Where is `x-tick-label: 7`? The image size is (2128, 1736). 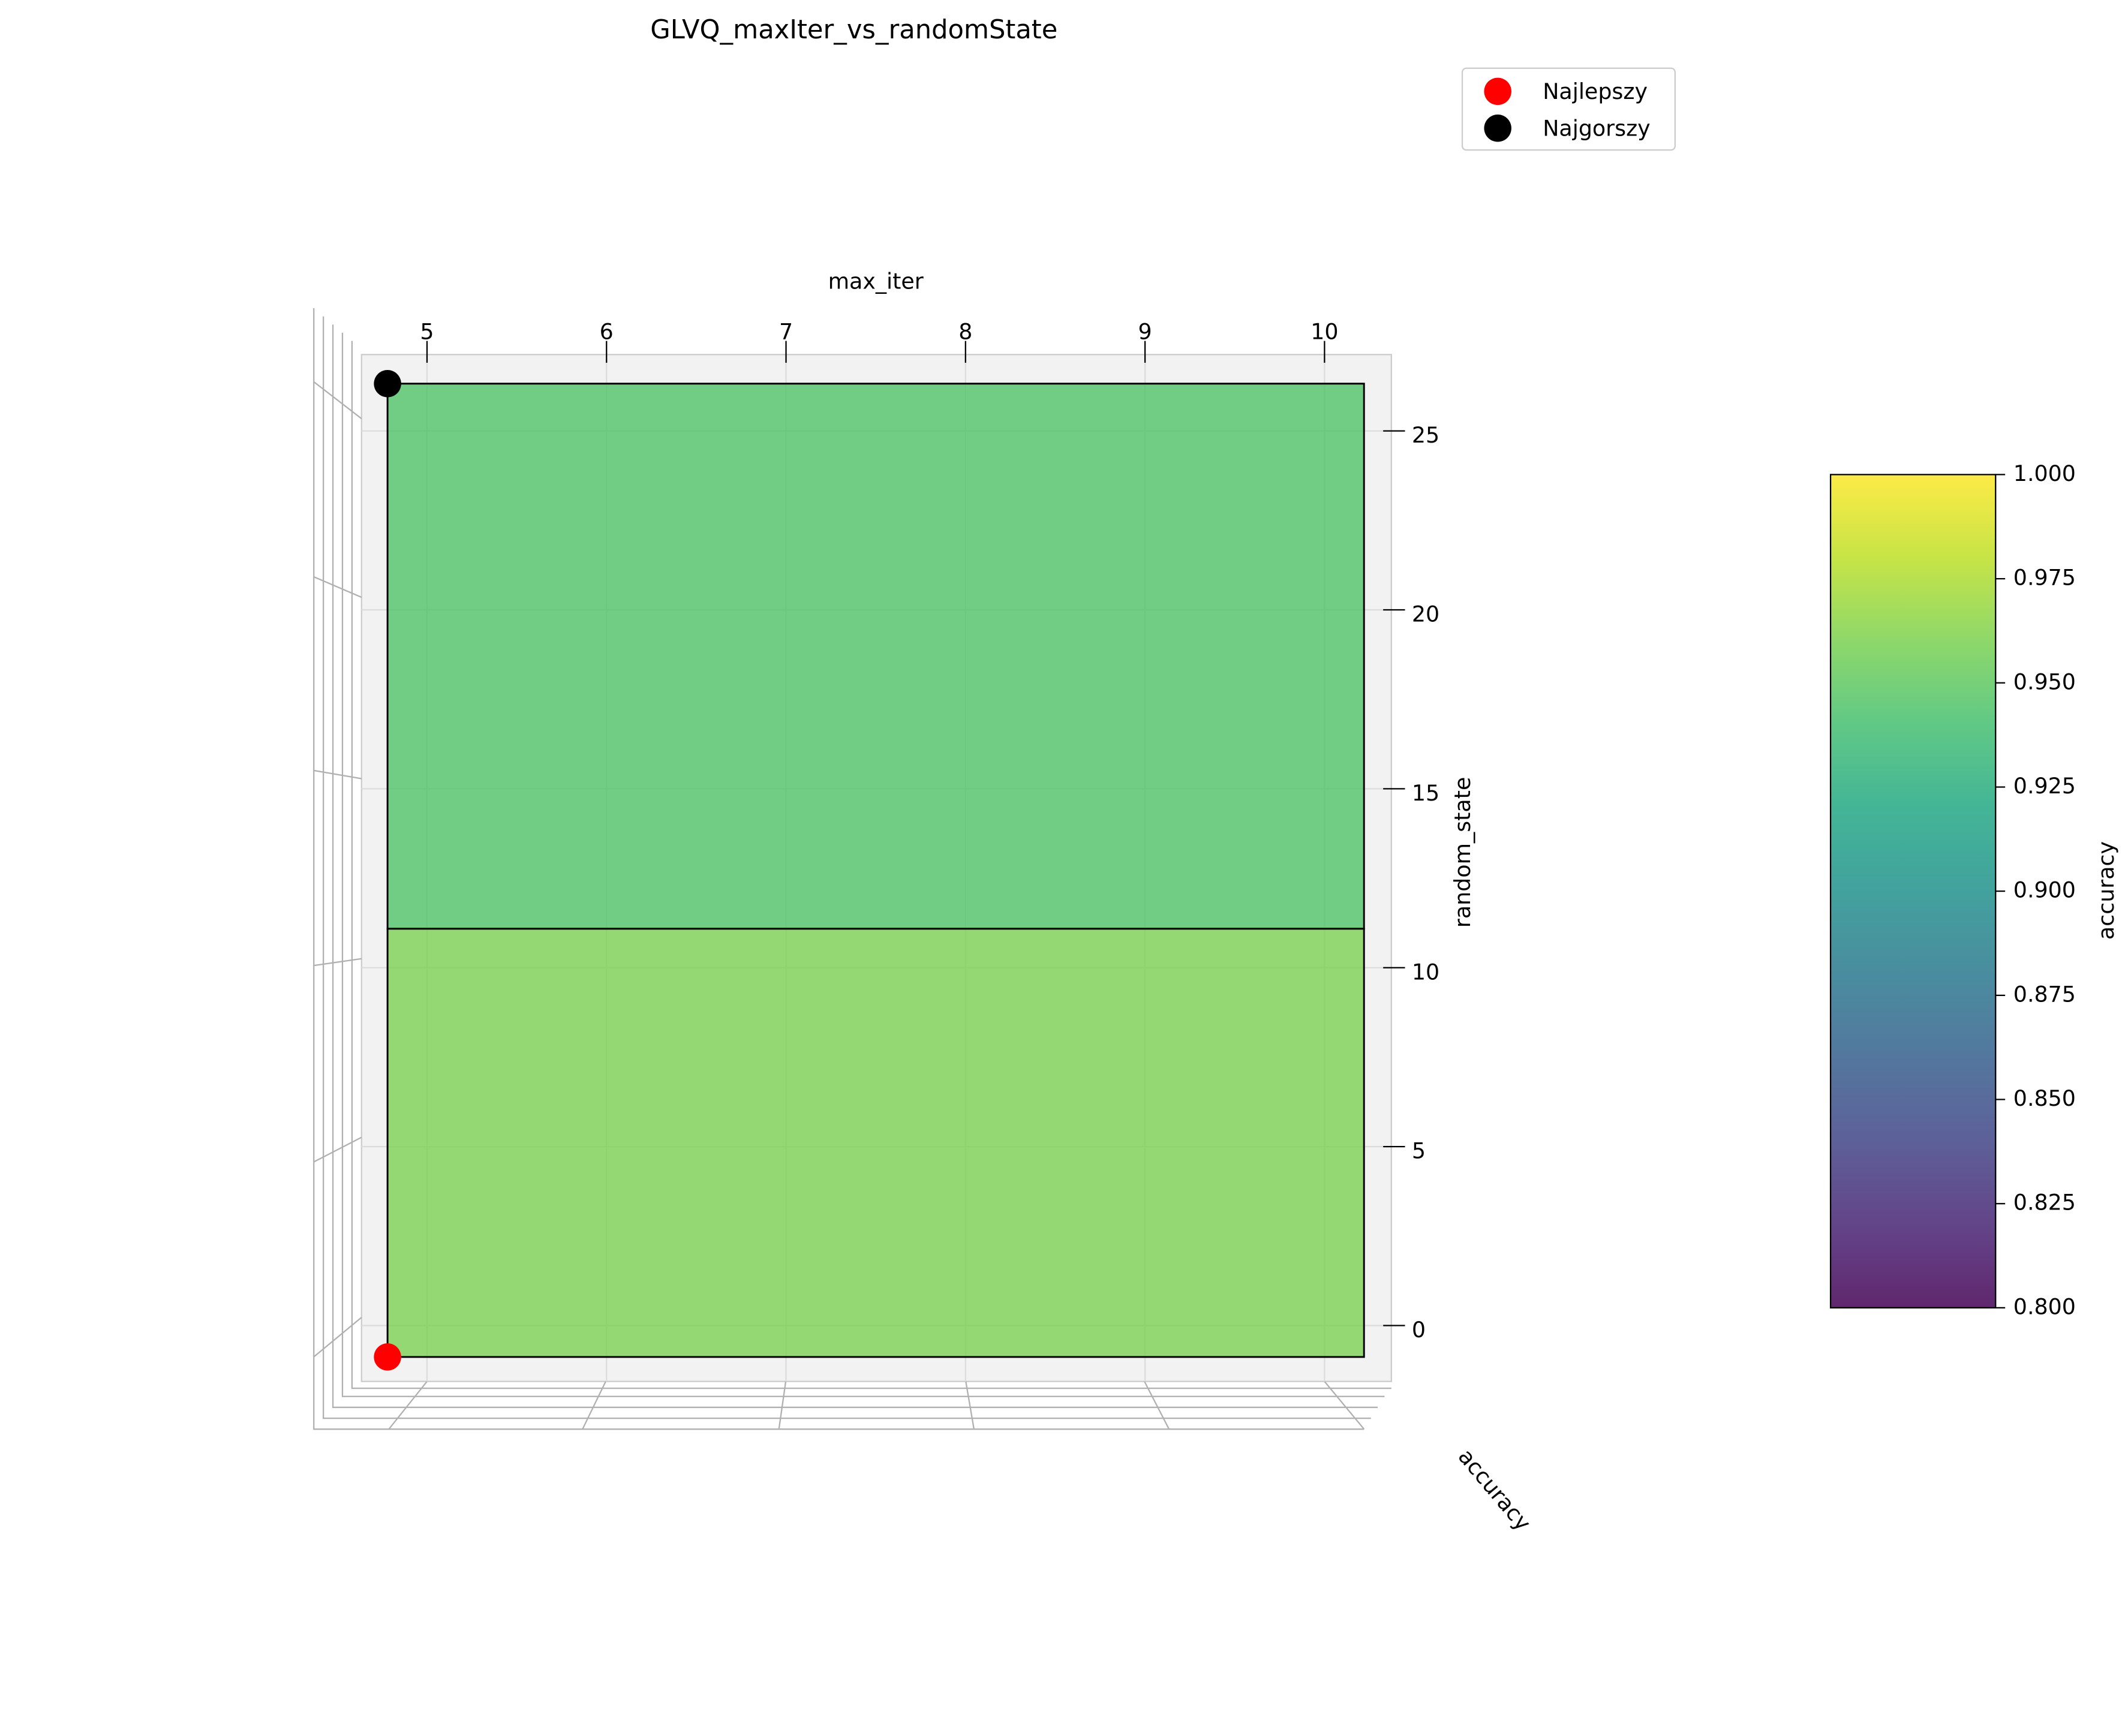
x-tick-label: 7 is located at coordinates (786, 331).